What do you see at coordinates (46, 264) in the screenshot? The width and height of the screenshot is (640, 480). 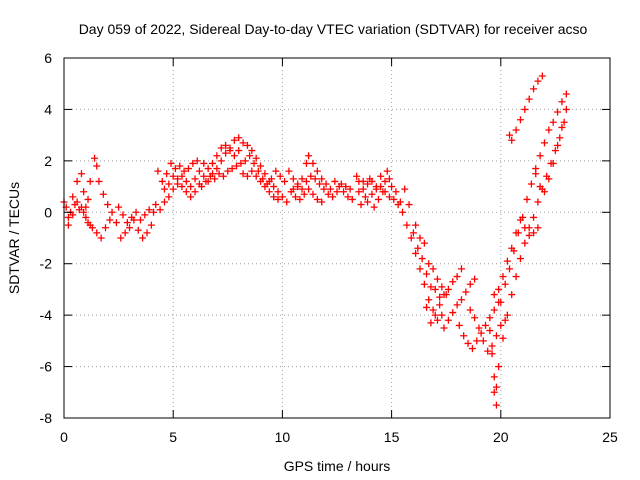 I see `y-tick-label: -2` at bounding box center [46, 264].